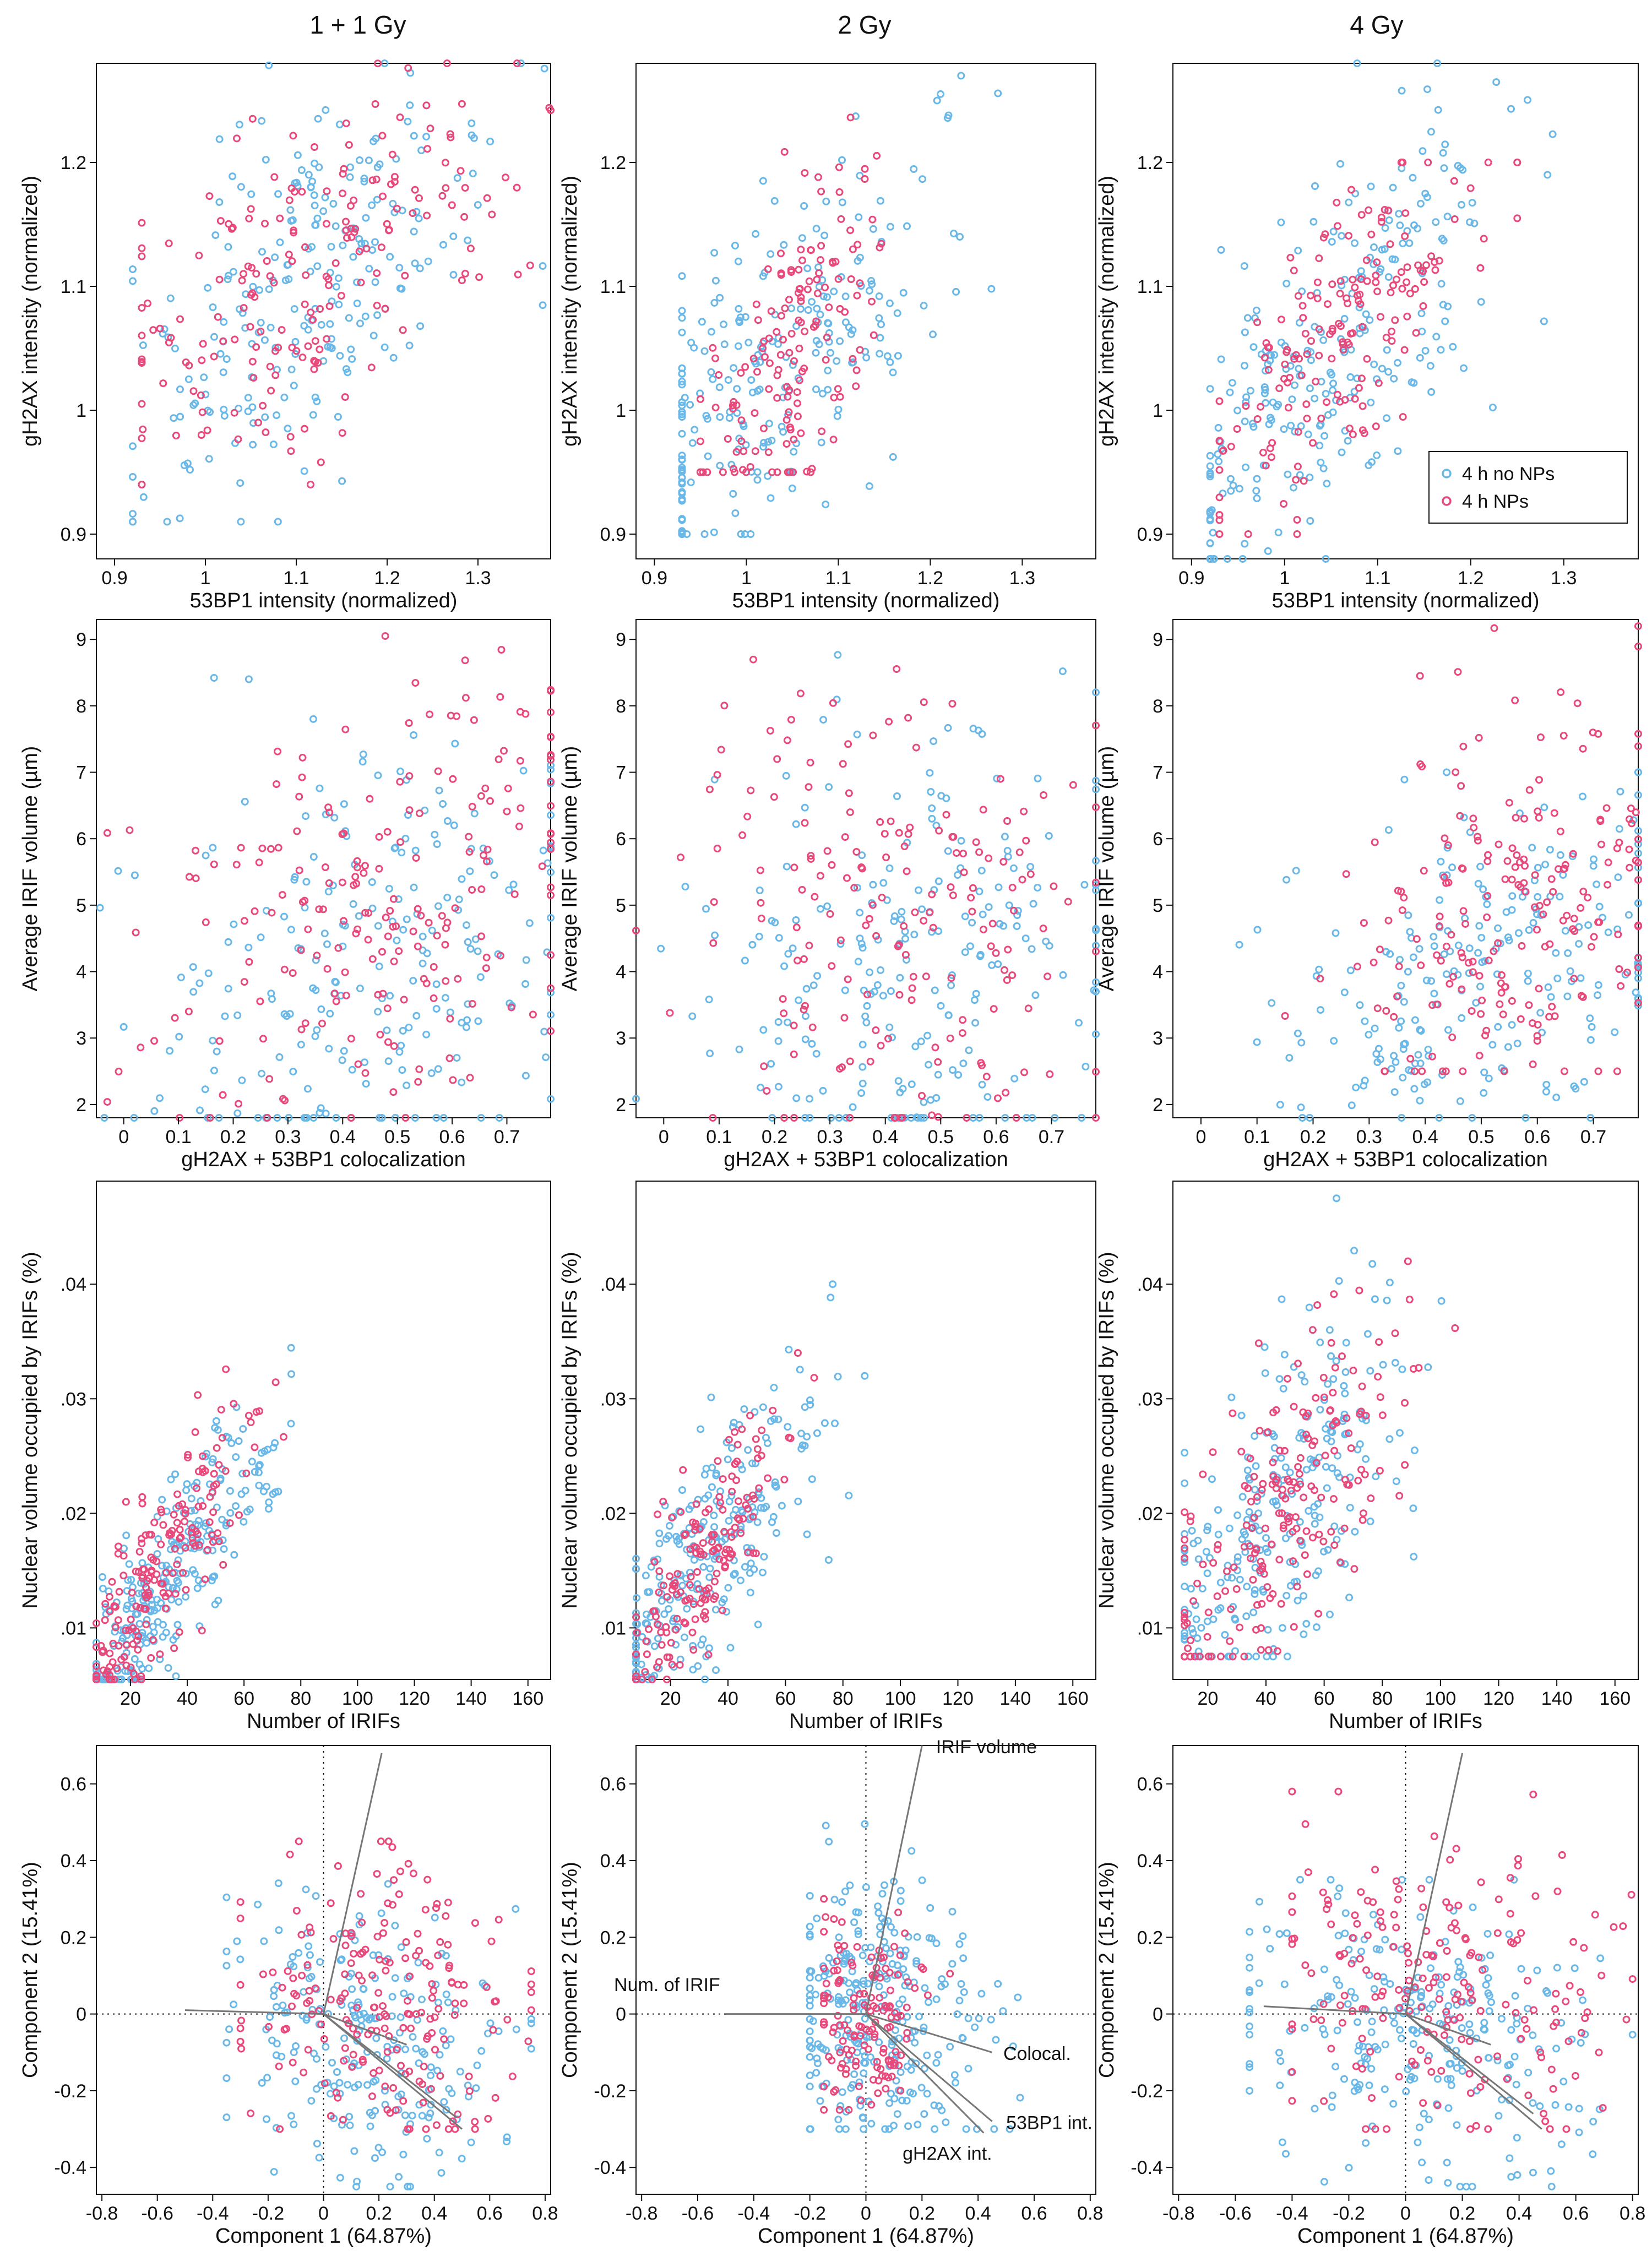  What do you see at coordinates (1324, 1699) in the screenshot?
I see `x-tick-label: 60` at bounding box center [1324, 1699].